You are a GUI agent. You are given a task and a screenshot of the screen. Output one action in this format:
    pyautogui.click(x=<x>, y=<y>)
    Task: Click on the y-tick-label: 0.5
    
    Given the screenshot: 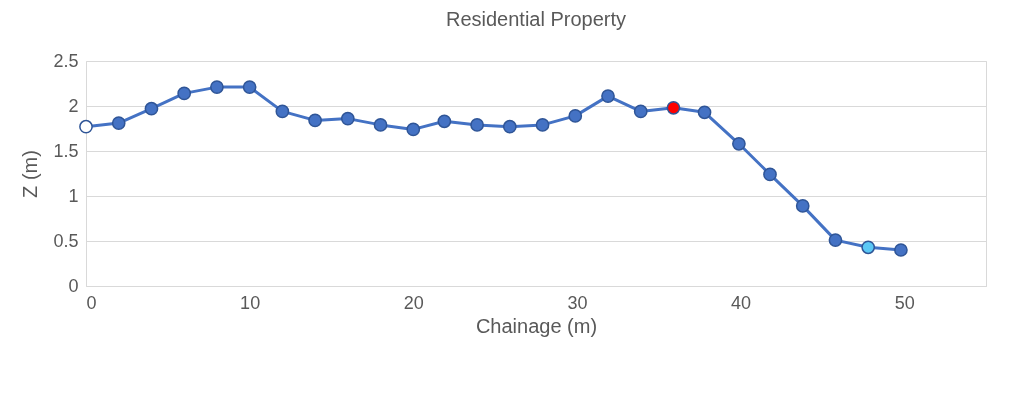 What is the action you would take?
    pyautogui.click(x=66, y=240)
    